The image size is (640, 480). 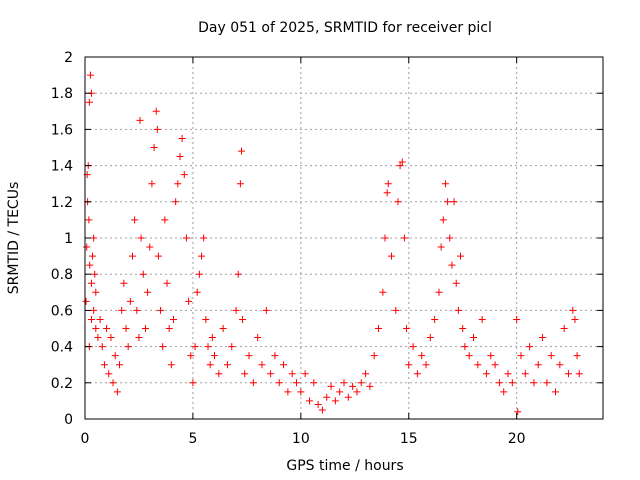 I want to click on y-tick-label: 0.4, so click(x=62, y=348).